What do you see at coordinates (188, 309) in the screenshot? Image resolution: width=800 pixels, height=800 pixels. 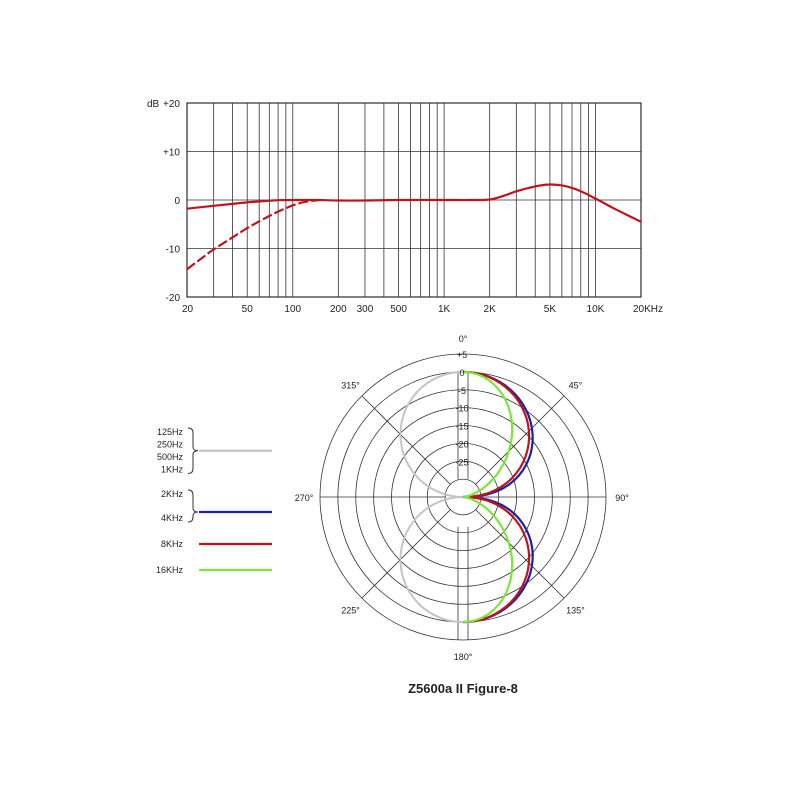 I see `freq-x-tick-label: 20` at bounding box center [188, 309].